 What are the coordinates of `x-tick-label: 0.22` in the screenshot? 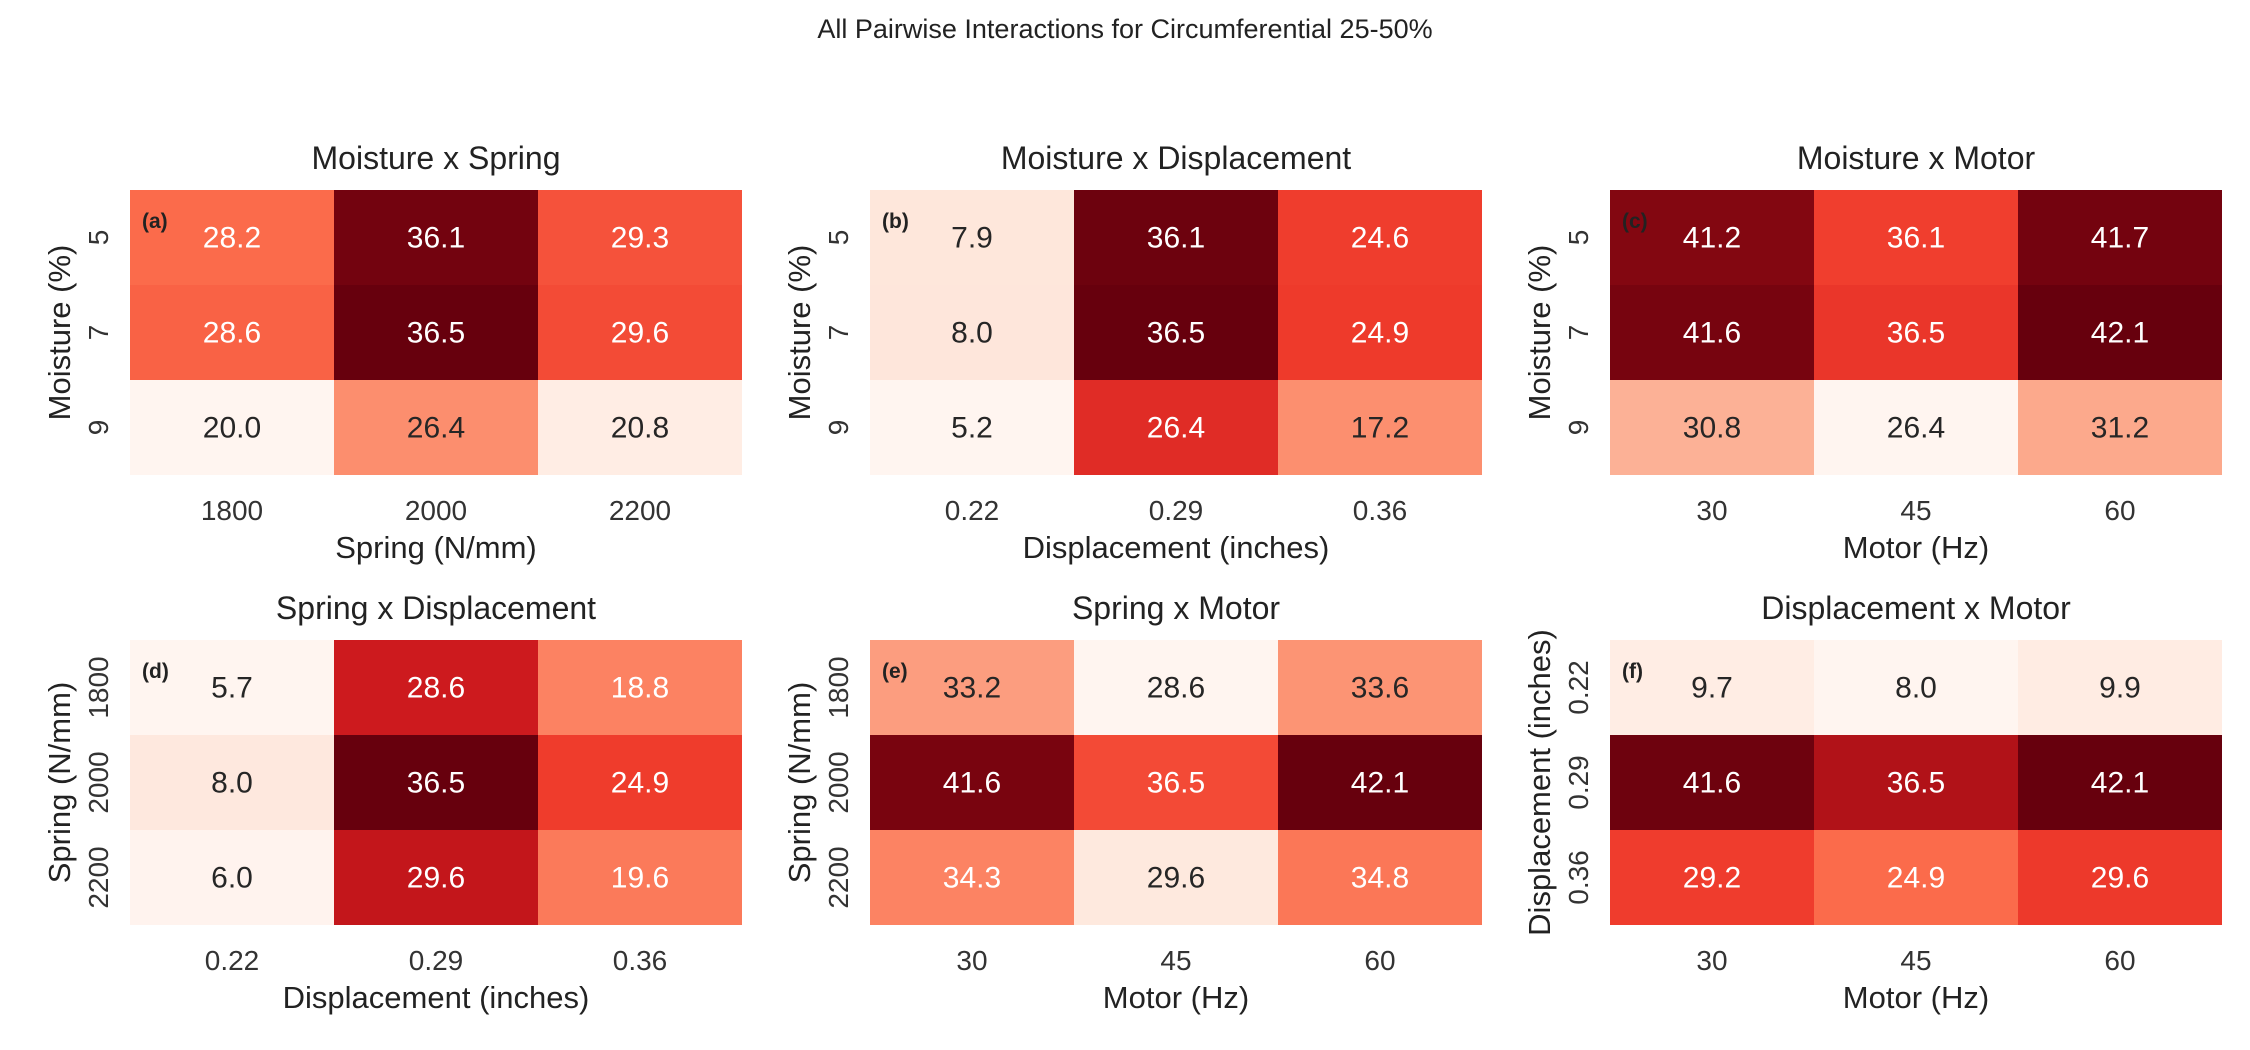 It's located at (232, 960).